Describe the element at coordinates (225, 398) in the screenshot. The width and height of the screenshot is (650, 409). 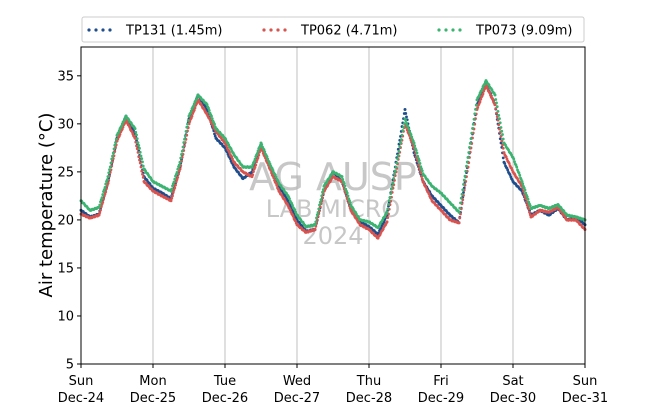
I see `x-tick-label-date: Dec-26` at that location.